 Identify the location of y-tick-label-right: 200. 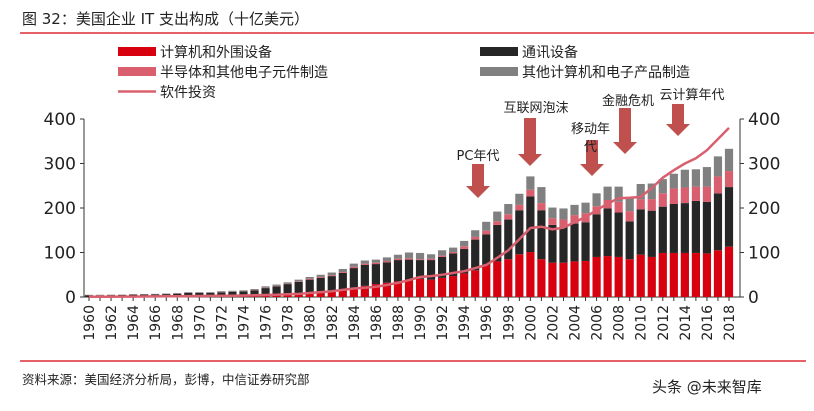
(764, 209).